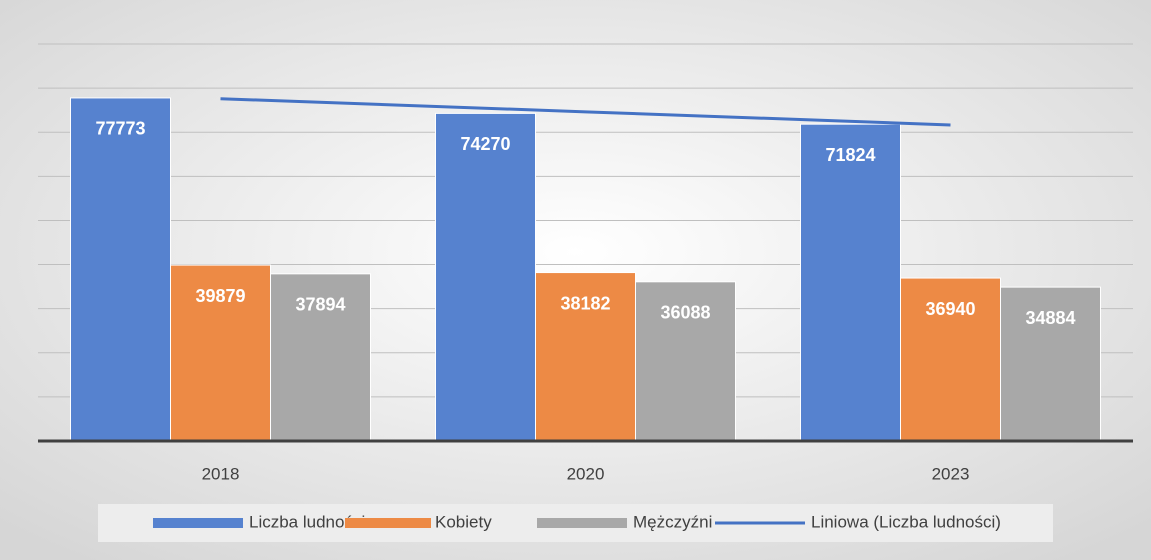 Image resolution: width=1151 pixels, height=560 pixels. What do you see at coordinates (586, 473) in the screenshot?
I see `x-tick-label: 2020` at bounding box center [586, 473].